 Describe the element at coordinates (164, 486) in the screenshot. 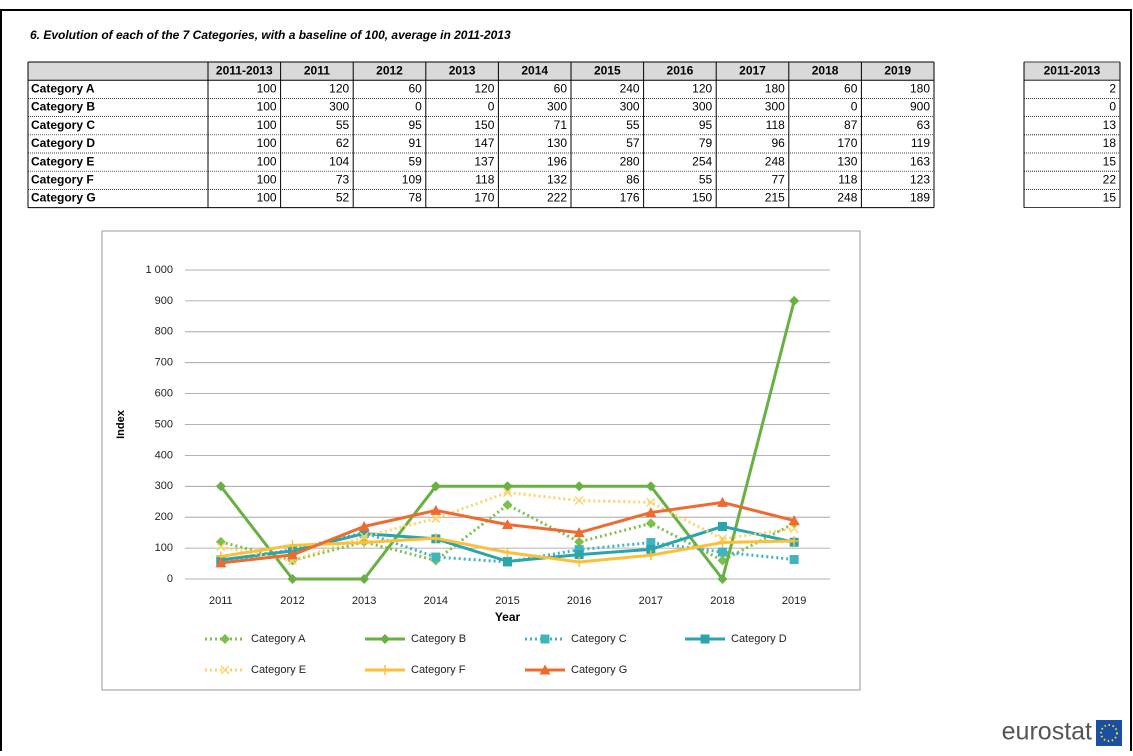

I see `y-tick-label: 300` at that location.